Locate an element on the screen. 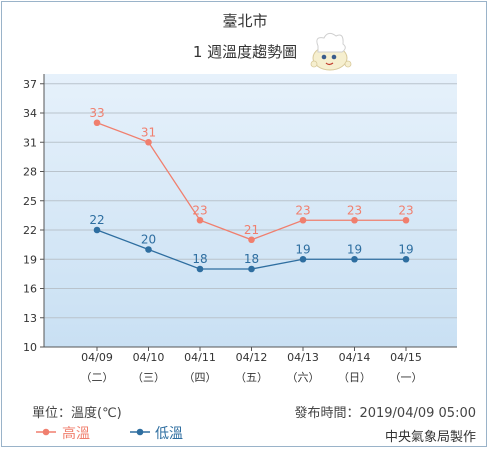  x-tick-label-date: 04/12 is located at coordinates (252, 357).